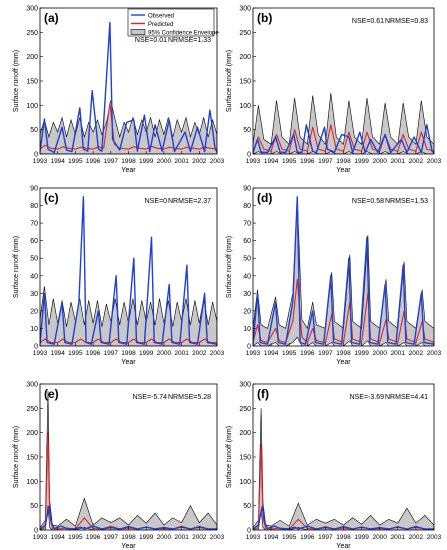 This screenshot has height=550, width=447. What do you see at coordinates (406, 21) in the screenshot?
I see `nrmse-annotation: NRMSE=0.83` at bounding box center [406, 21].